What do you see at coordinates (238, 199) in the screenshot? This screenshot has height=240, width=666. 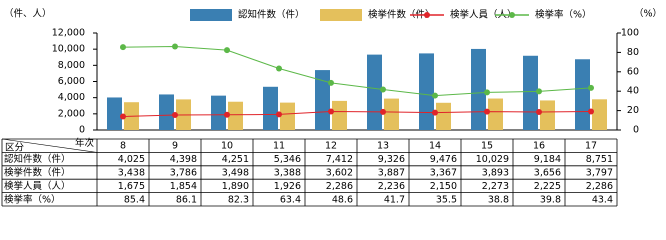 I see `table-cell: 82.3` at bounding box center [238, 199].